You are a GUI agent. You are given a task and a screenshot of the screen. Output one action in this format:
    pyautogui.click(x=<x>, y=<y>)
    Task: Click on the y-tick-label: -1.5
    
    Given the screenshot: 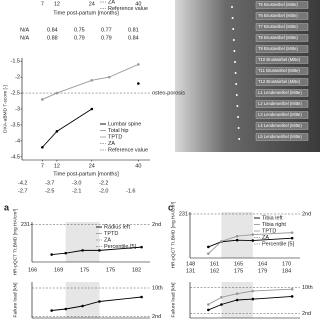 What is the action you would take?
    pyautogui.click(x=15, y=62)
    